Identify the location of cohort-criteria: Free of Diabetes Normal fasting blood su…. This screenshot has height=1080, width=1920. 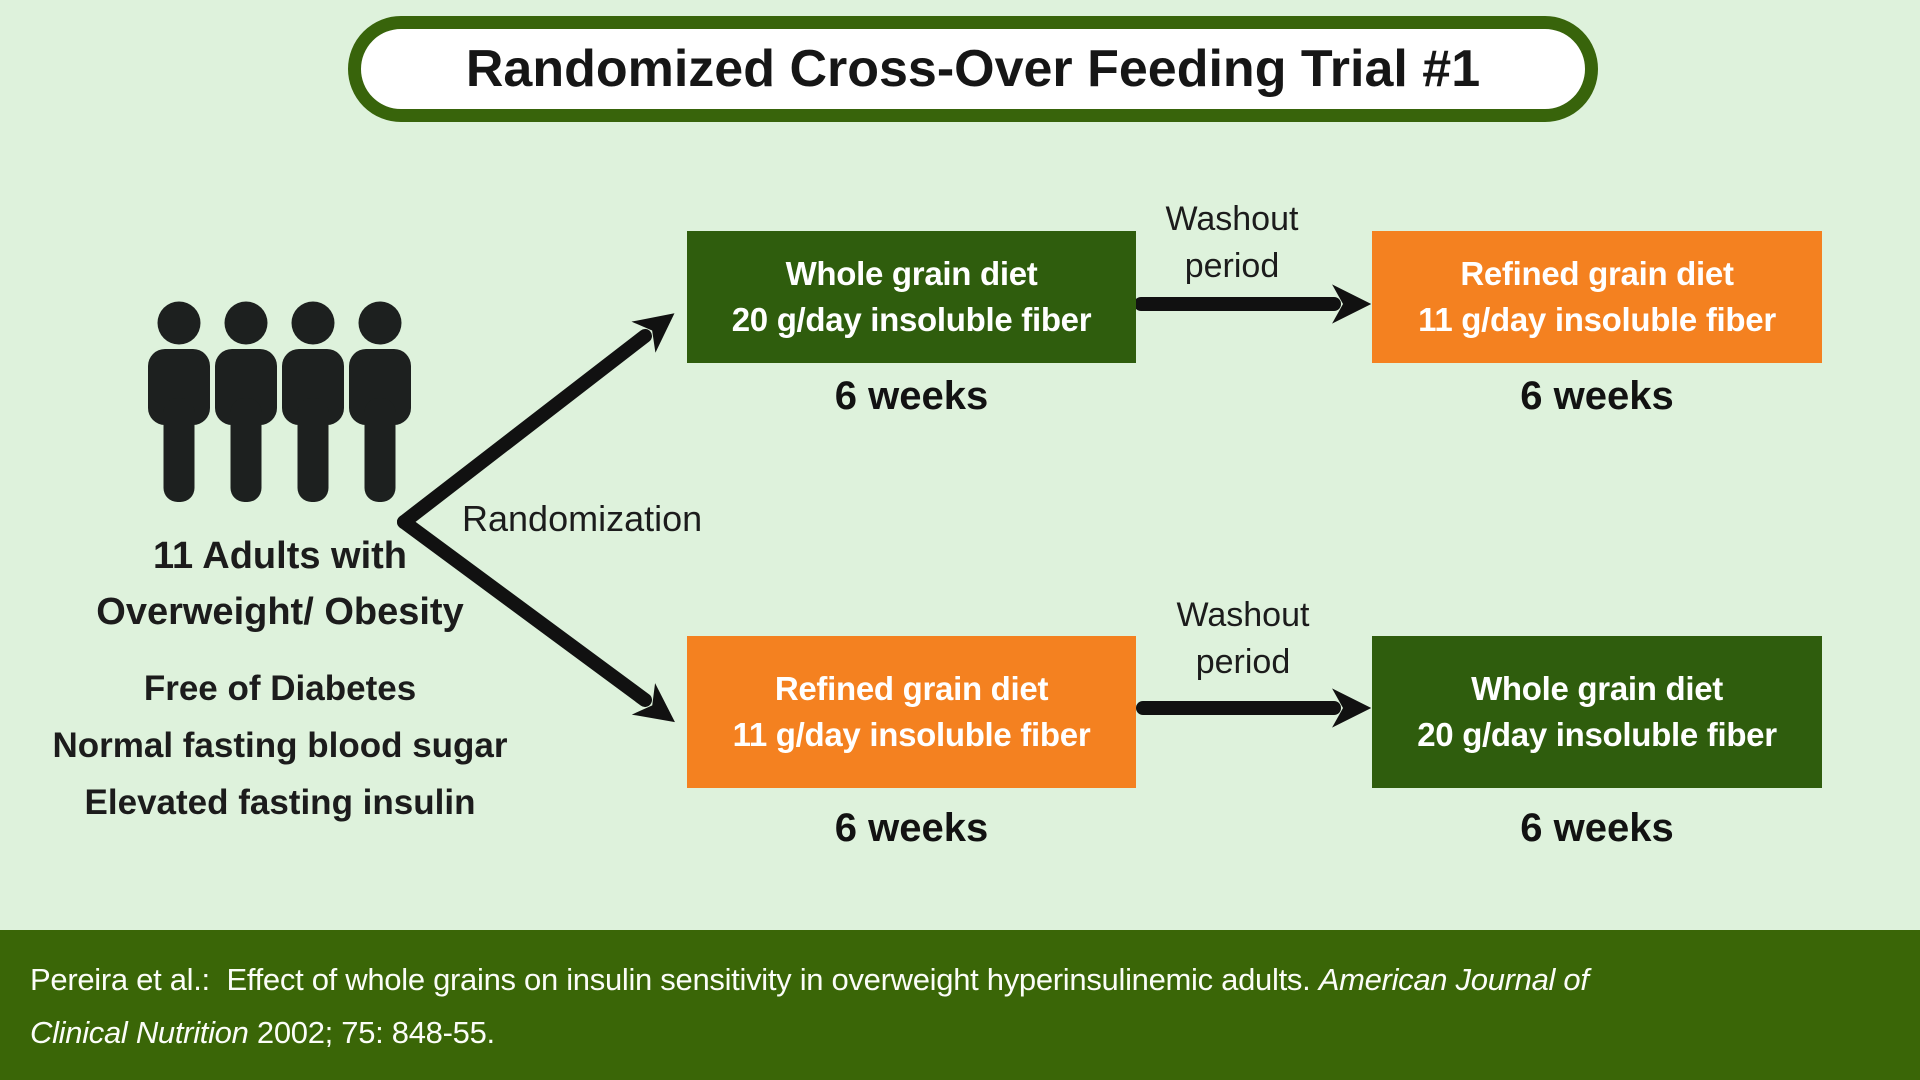
(280, 745).